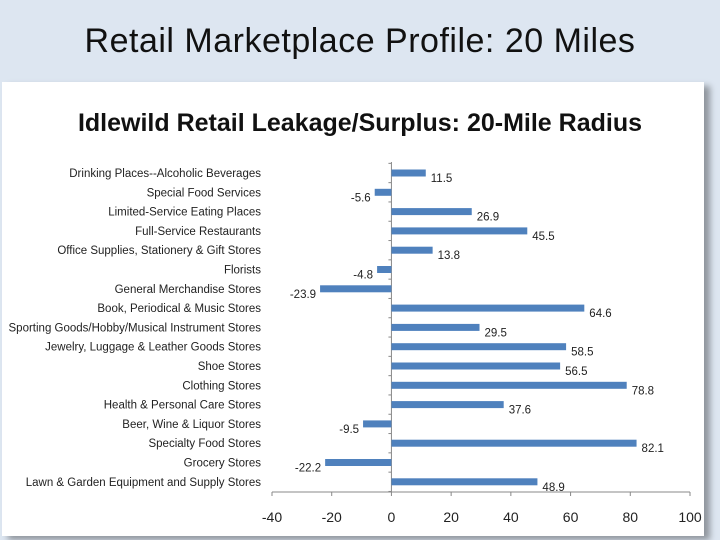 The image size is (720, 540). Describe the element at coordinates (242, 271) in the screenshot. I see `category-label: Florists` at that location.